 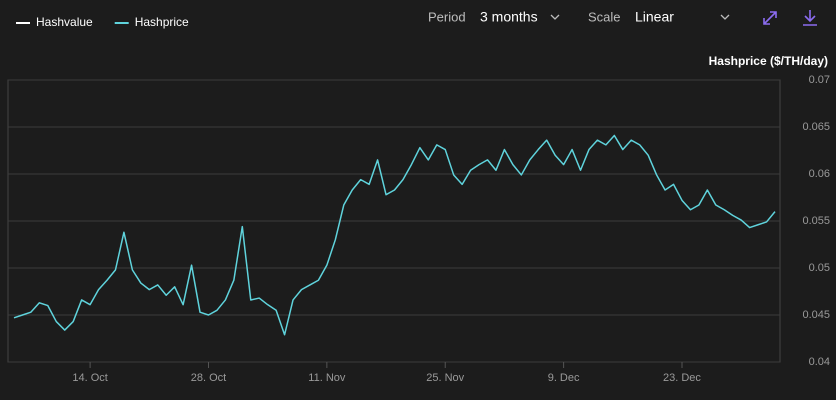 What do you see at coordinates (819, 362) in the screenshot?
I see `y-tick-label: 0.04` at bounding box center [819, 362].